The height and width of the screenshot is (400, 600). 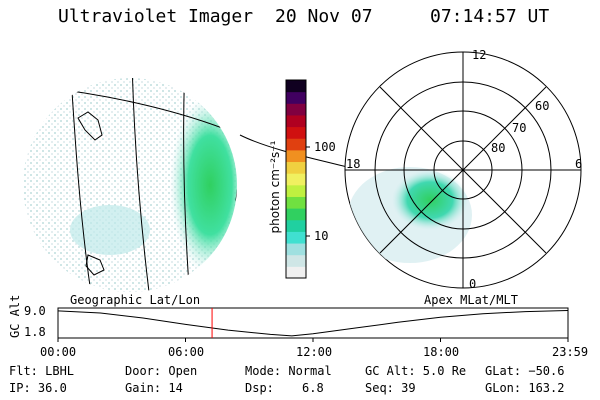 What do you see at coordinates (38, 388) in the screenshot?
I see `info-ip: IP: 36.0` at bounding box center [38, 388].